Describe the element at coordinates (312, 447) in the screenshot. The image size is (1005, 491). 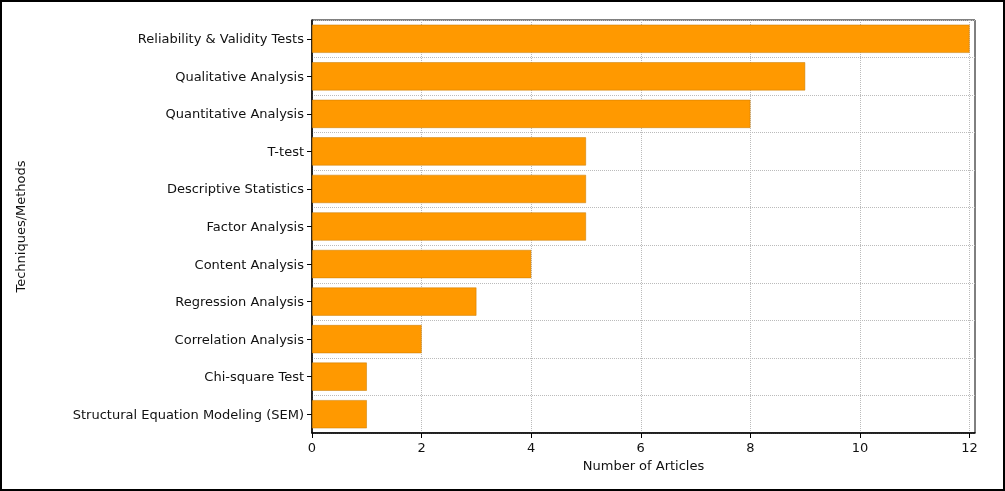
I see `x-tick-label: 0` at that location.